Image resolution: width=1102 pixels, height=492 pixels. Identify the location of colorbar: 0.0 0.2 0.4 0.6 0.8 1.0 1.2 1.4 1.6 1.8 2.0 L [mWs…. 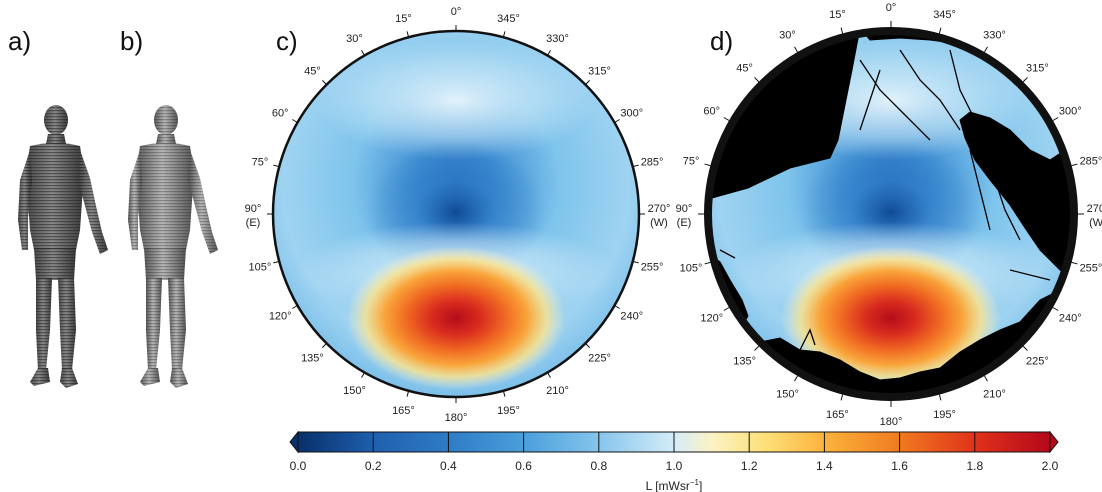
(674, 461).